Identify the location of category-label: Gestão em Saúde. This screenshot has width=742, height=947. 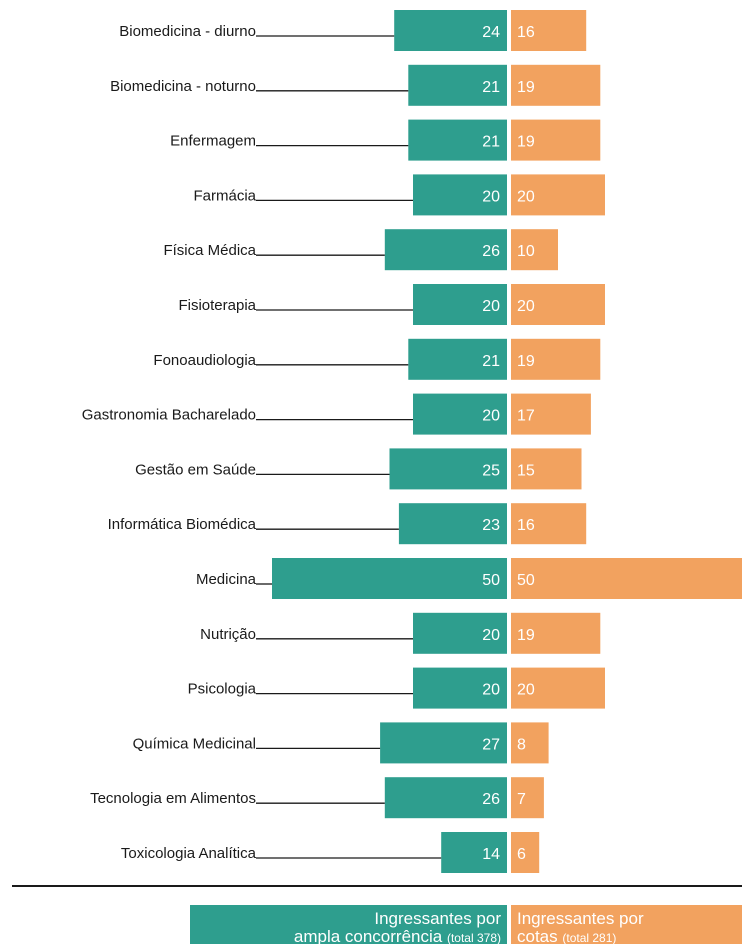
(195, 469).